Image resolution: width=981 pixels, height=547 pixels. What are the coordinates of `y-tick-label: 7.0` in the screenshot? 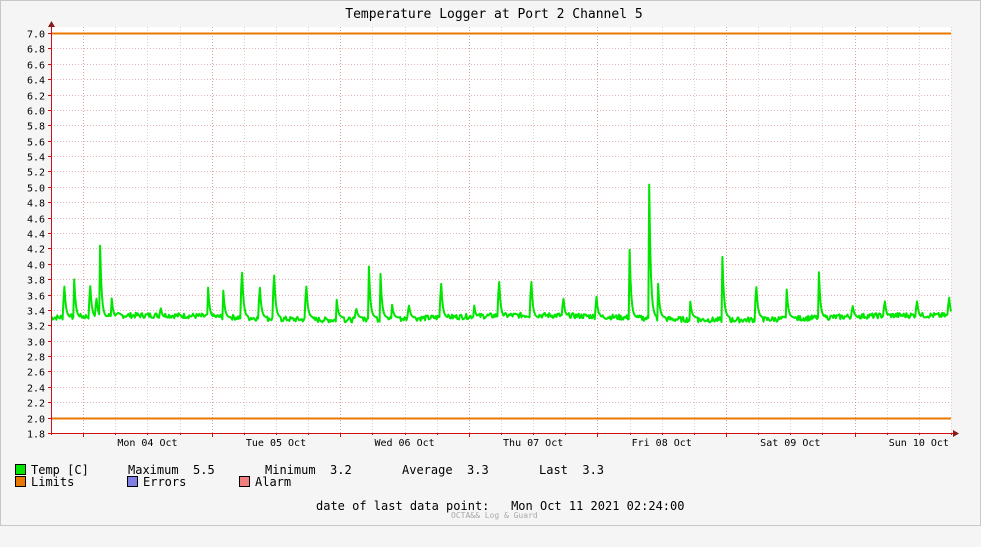 It's located at (36, 35).